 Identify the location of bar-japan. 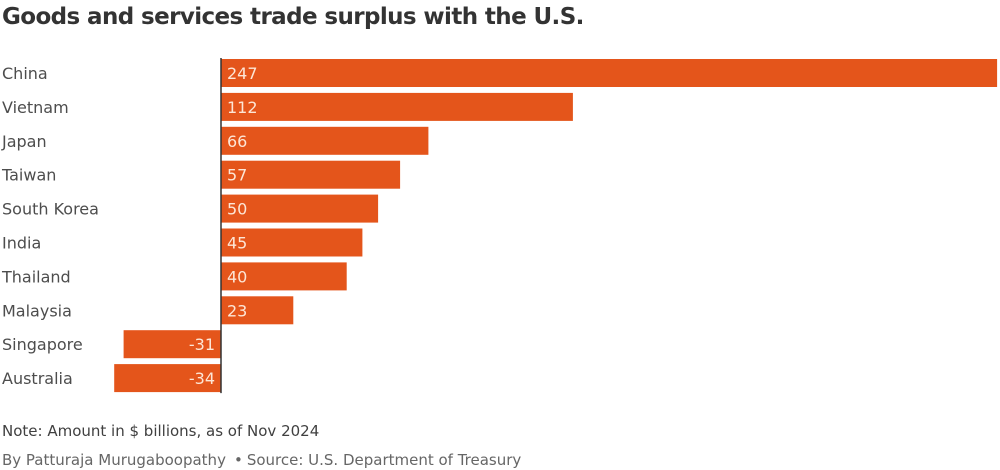
(325, 140).